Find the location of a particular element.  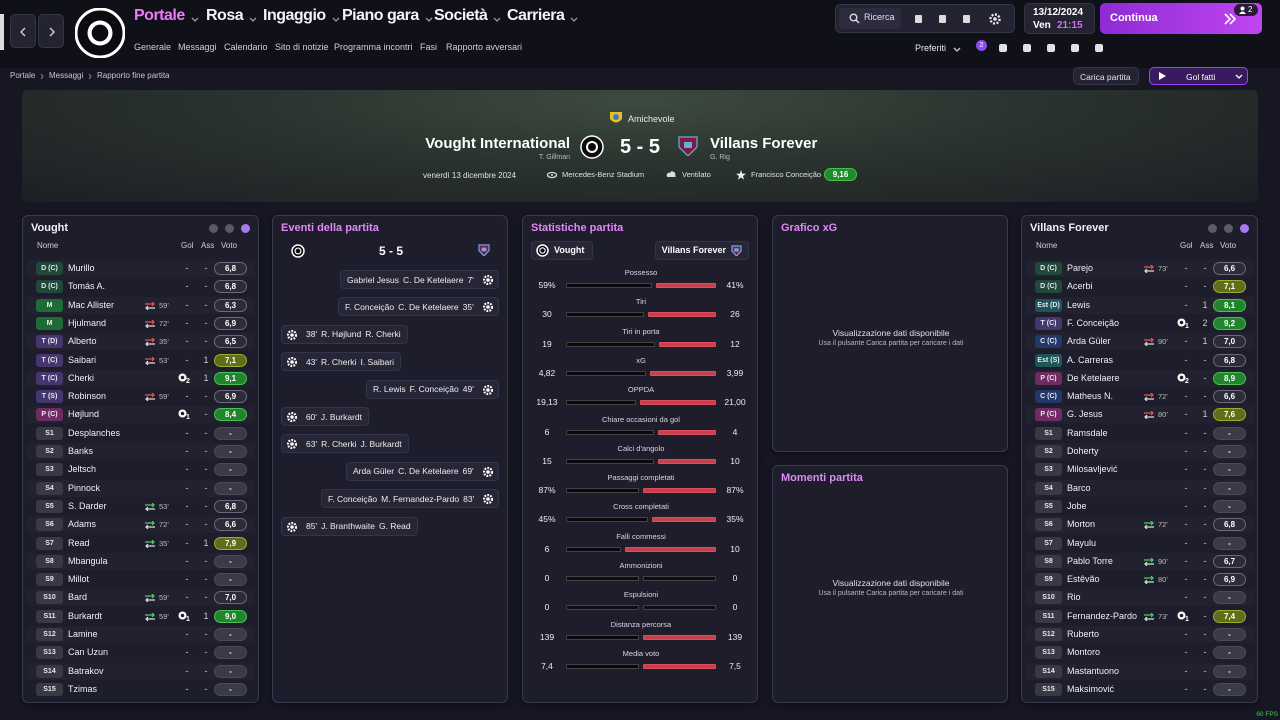

player-row: S1 Ramsdale - - - is located at coordinates (1140, 433).